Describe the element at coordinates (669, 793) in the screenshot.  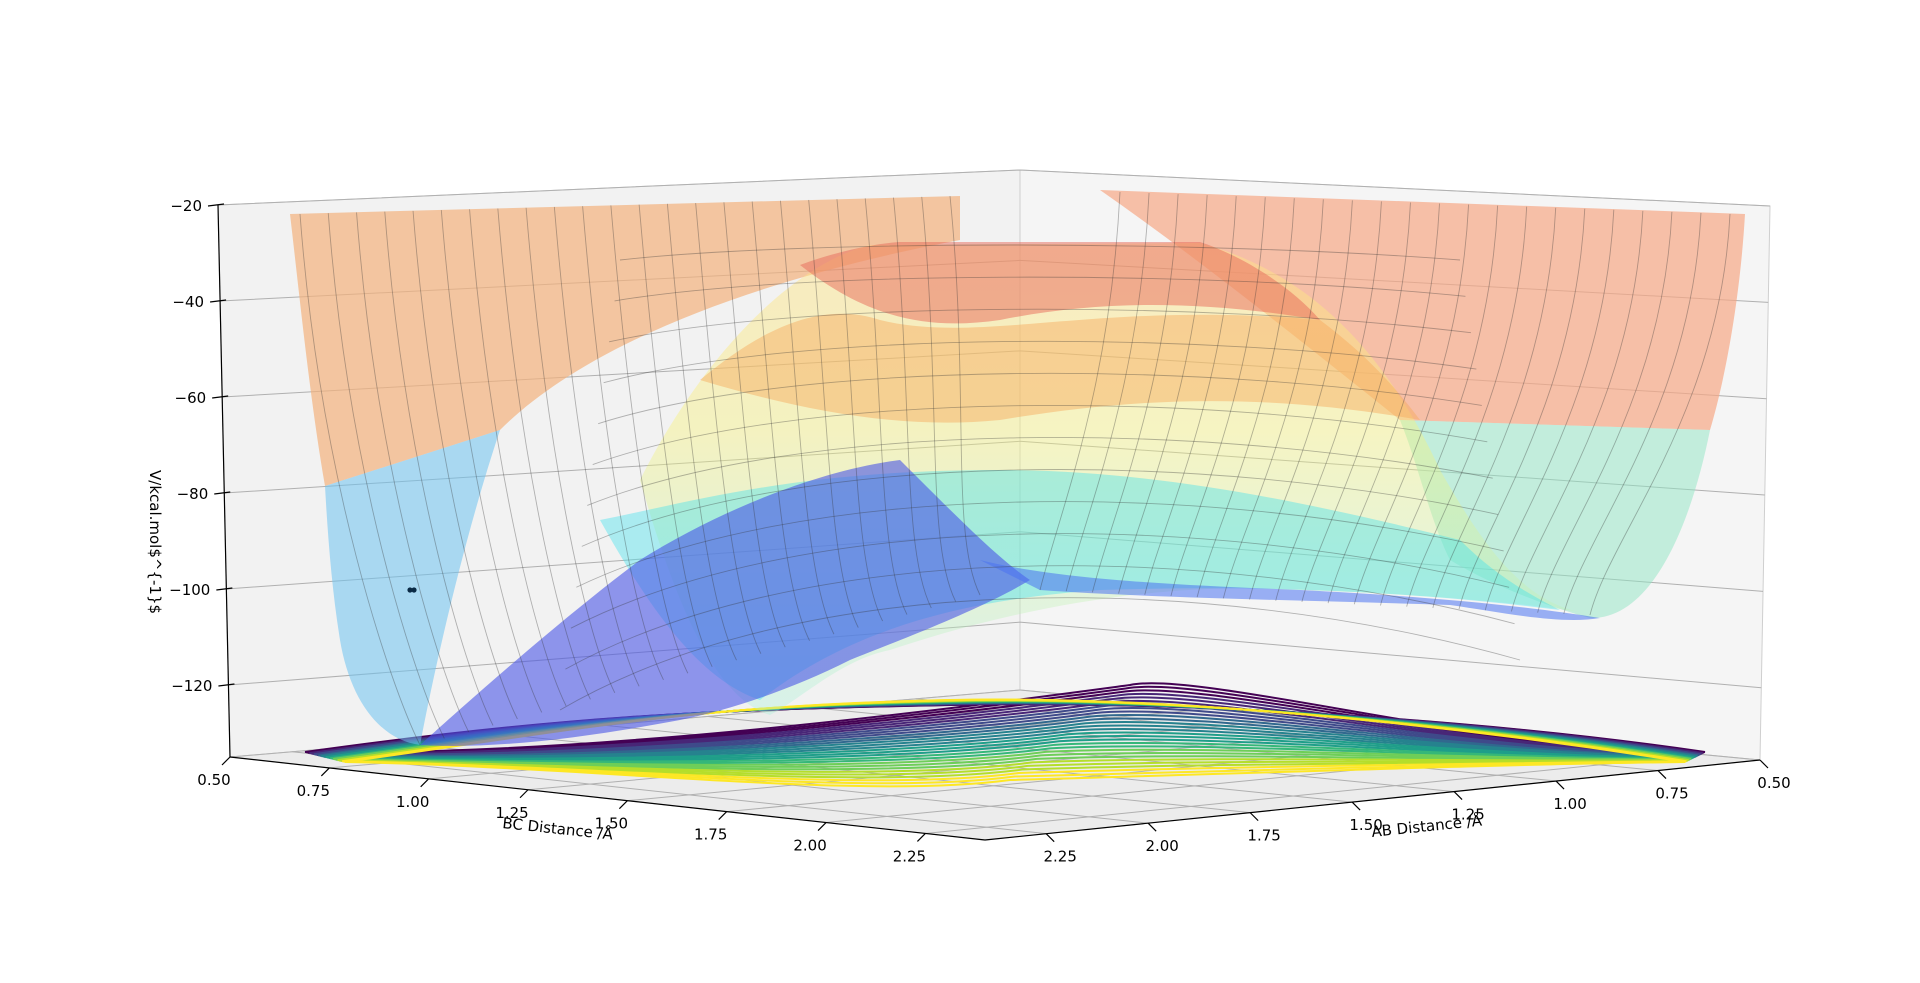
I see `ab-grid-line` at that location.